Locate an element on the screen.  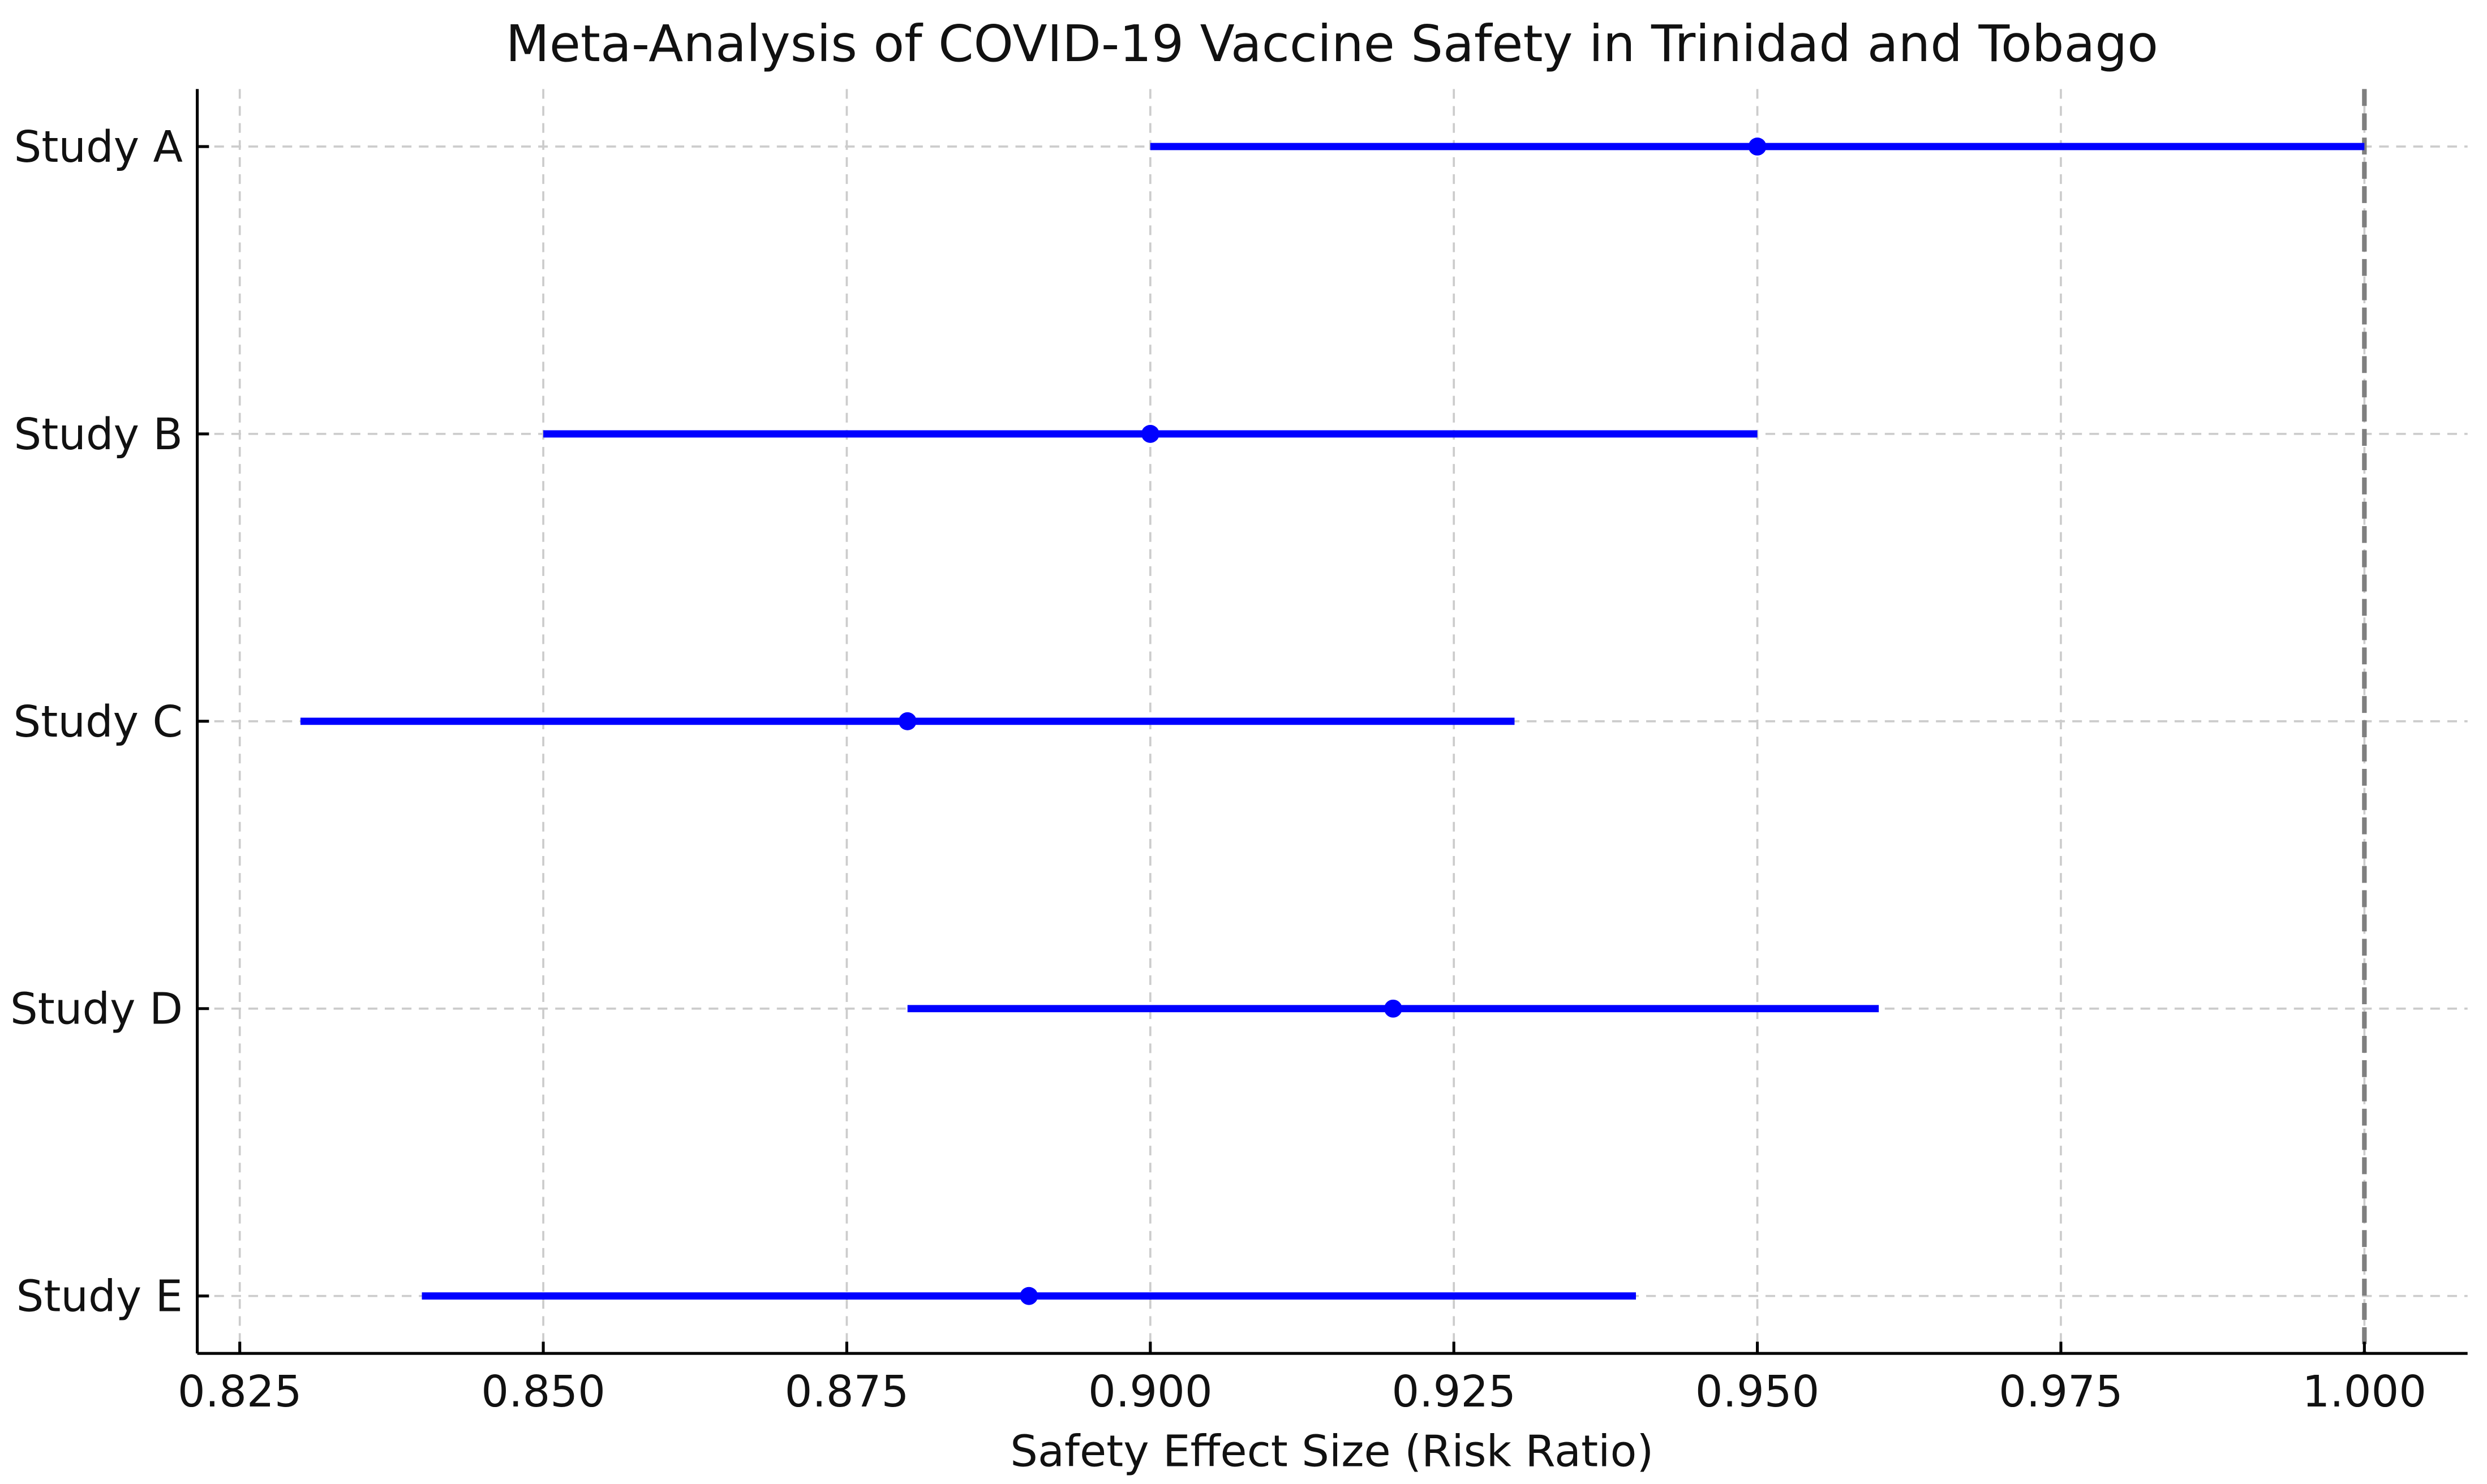
y-tick-label-study-b: Study B is located at coordinates (99, 435).